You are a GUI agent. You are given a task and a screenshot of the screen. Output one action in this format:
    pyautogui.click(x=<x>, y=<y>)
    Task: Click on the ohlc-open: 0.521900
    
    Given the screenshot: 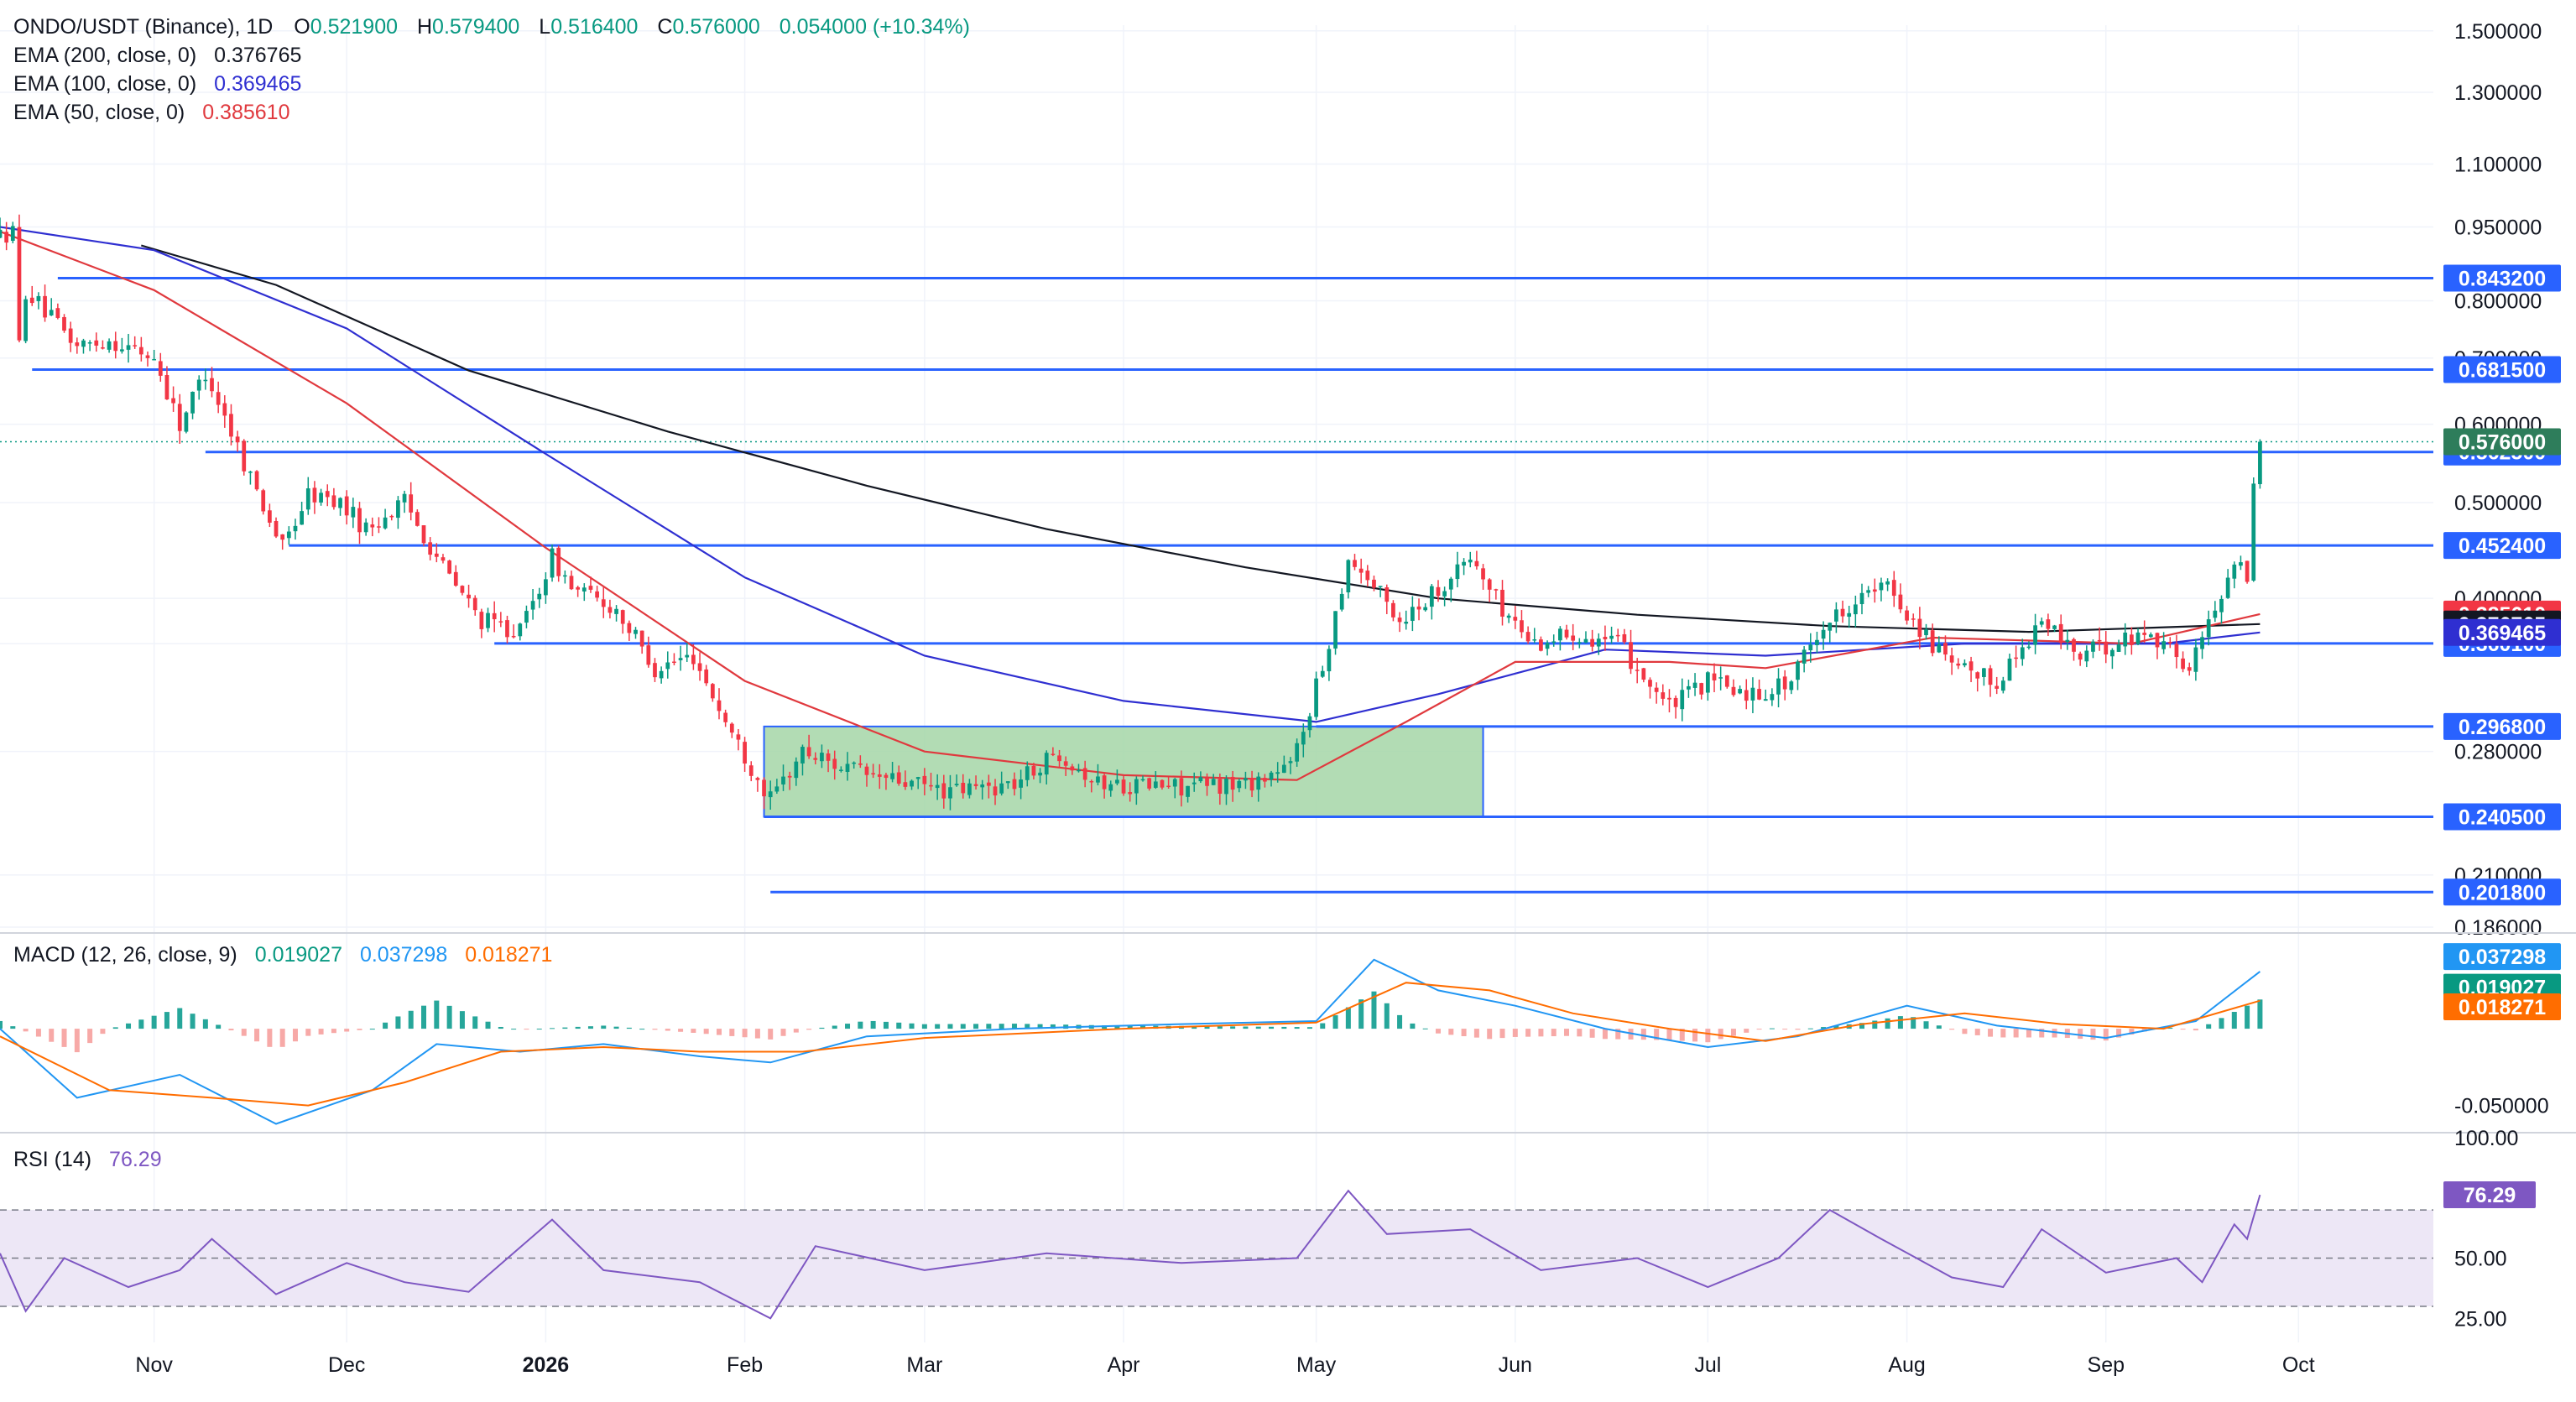 What is the action you would take?
    pyautogui.click(x=354, y=27)
    